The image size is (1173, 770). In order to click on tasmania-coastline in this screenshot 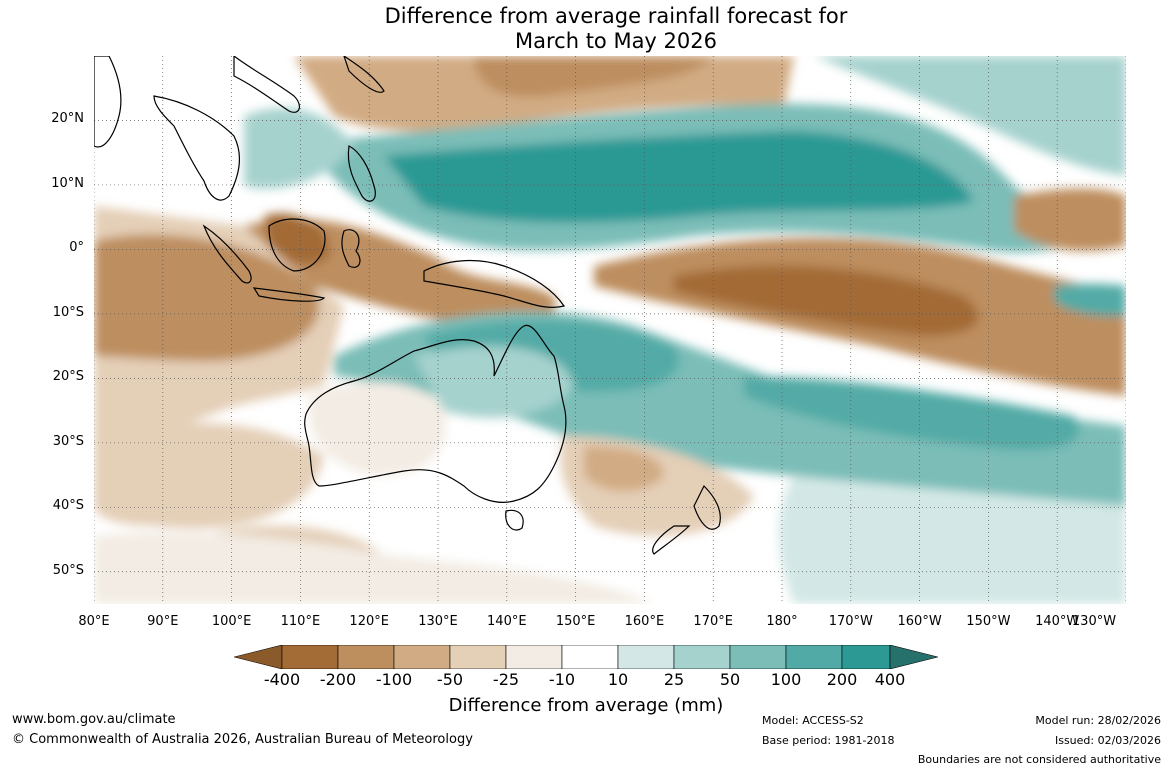, I will do `click(514, 520)`.